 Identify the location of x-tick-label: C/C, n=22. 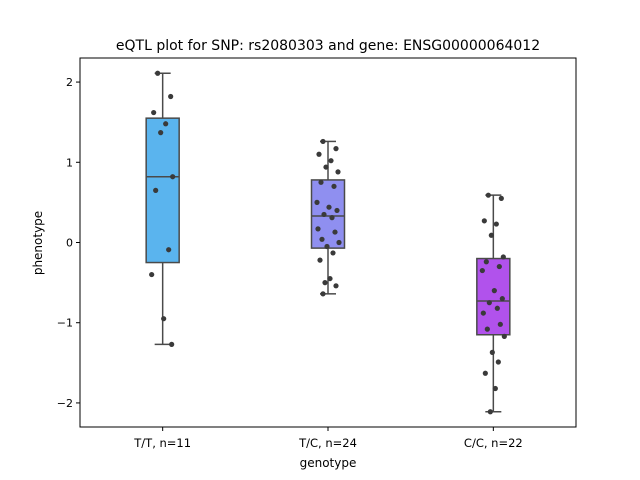
(493, 443).